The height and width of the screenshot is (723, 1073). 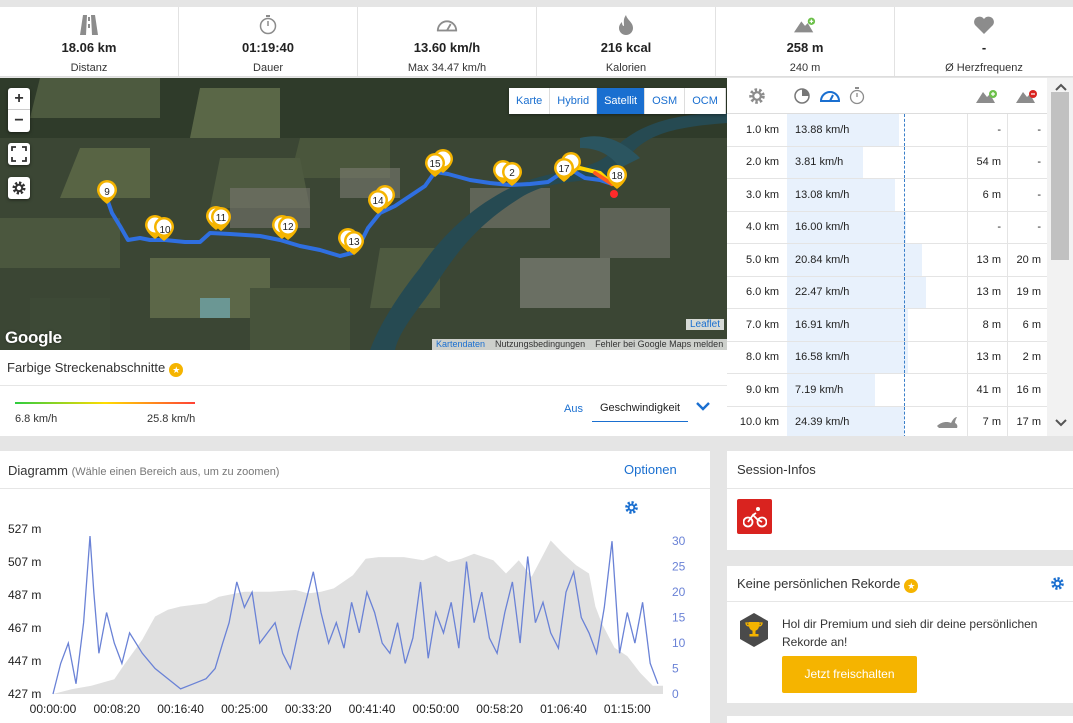 I want to click on mountain-down-icon, so click(x=1026, y=96).